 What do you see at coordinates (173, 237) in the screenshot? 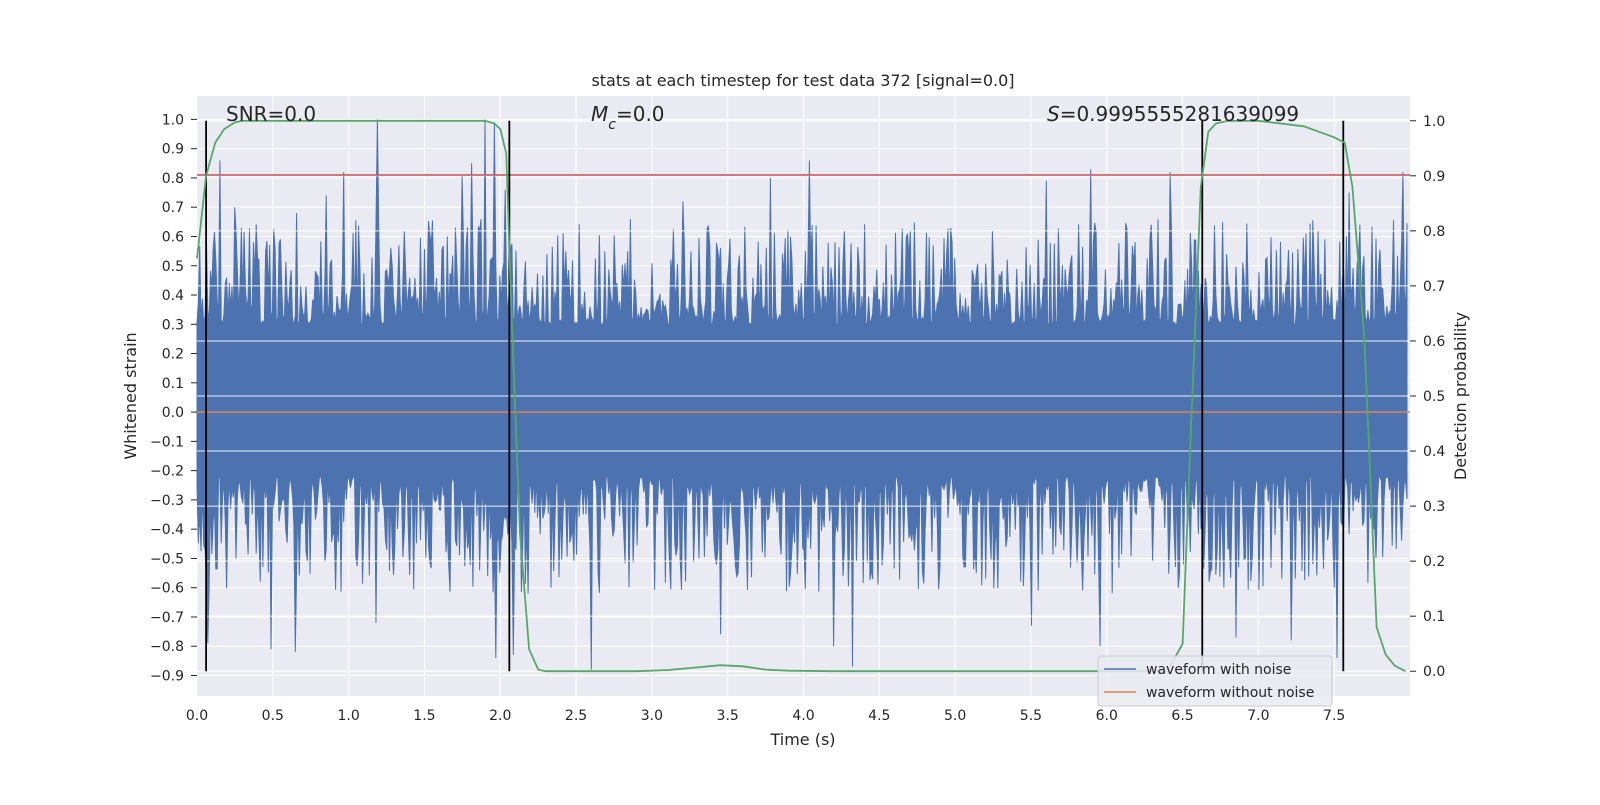
I see `y-tick-label: 0.6` at bounding box center [173, 237].